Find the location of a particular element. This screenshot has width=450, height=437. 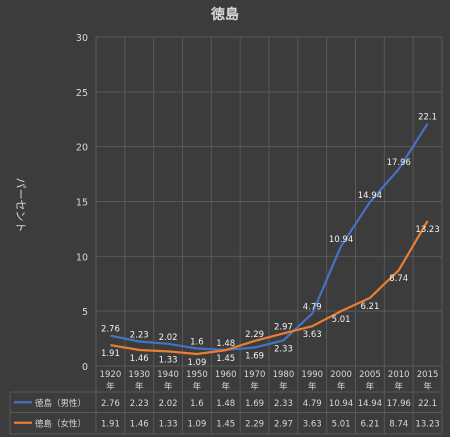

y-tick-label: 25 is located at coordinates (82, 93).